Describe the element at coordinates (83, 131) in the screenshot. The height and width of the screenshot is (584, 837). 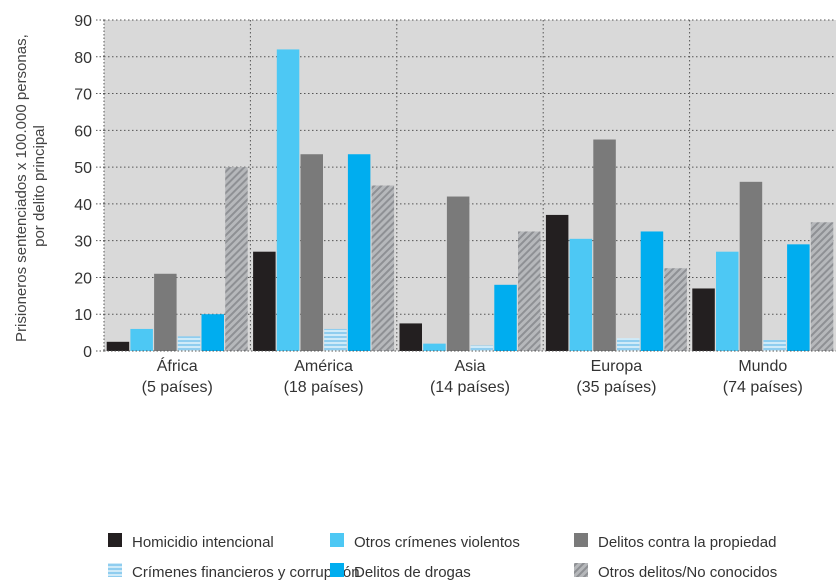
I see `y-tick-label: 60` at that location.